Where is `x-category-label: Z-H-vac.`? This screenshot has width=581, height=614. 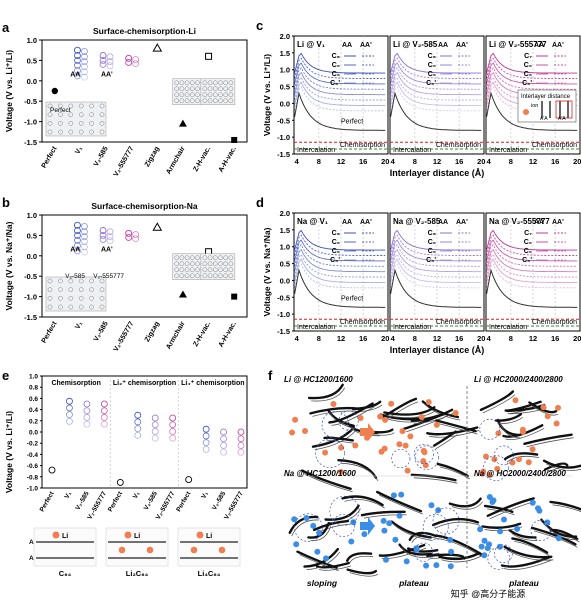
x-category-label: Z-H-vac. is located at coordinates (202, 158).